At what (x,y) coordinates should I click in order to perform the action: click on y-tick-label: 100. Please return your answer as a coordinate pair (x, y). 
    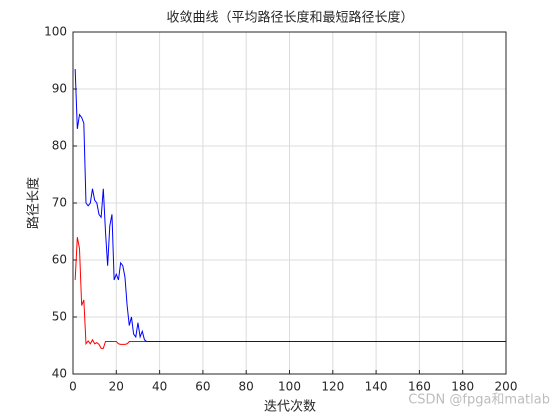
    Looking at the image, I should click on (55, 32).